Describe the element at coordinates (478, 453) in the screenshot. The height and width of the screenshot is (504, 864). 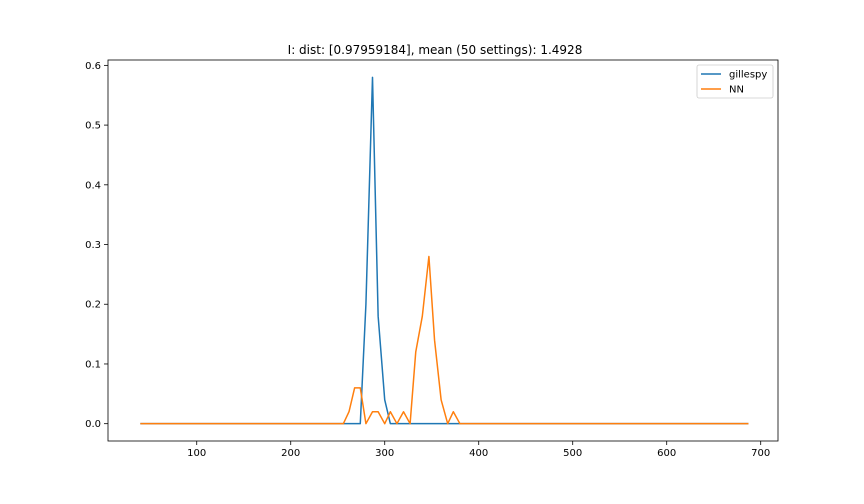
I see `x-tick-label: 400` at that location.